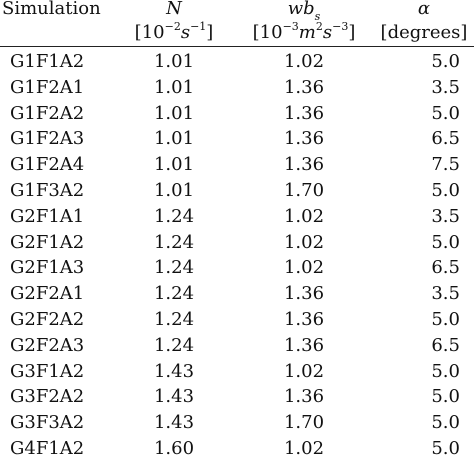 The width and height of the screenshot is (474, 465). I want to click on header-wb-symbol: wbs, so click(304, 11).